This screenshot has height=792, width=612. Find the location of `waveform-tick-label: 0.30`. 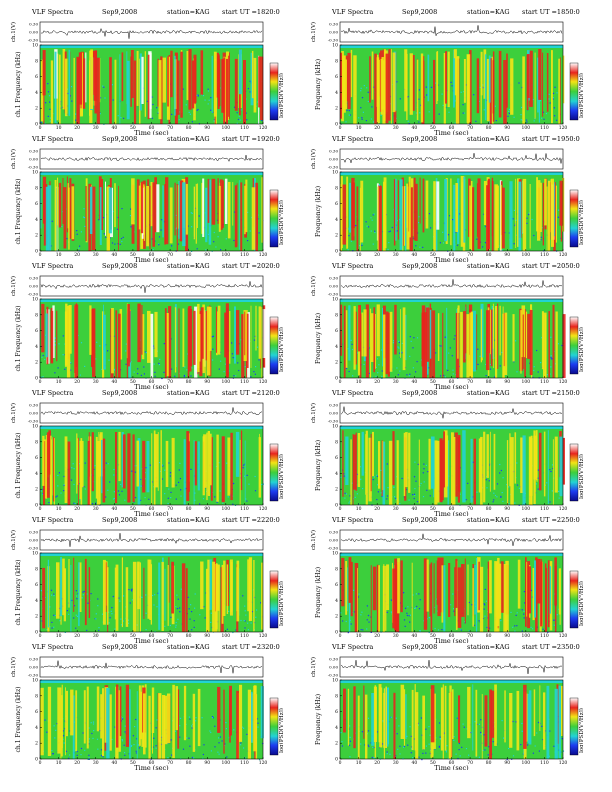

waveform-tick-label: 0.30 is located at coordinates (33, 532).